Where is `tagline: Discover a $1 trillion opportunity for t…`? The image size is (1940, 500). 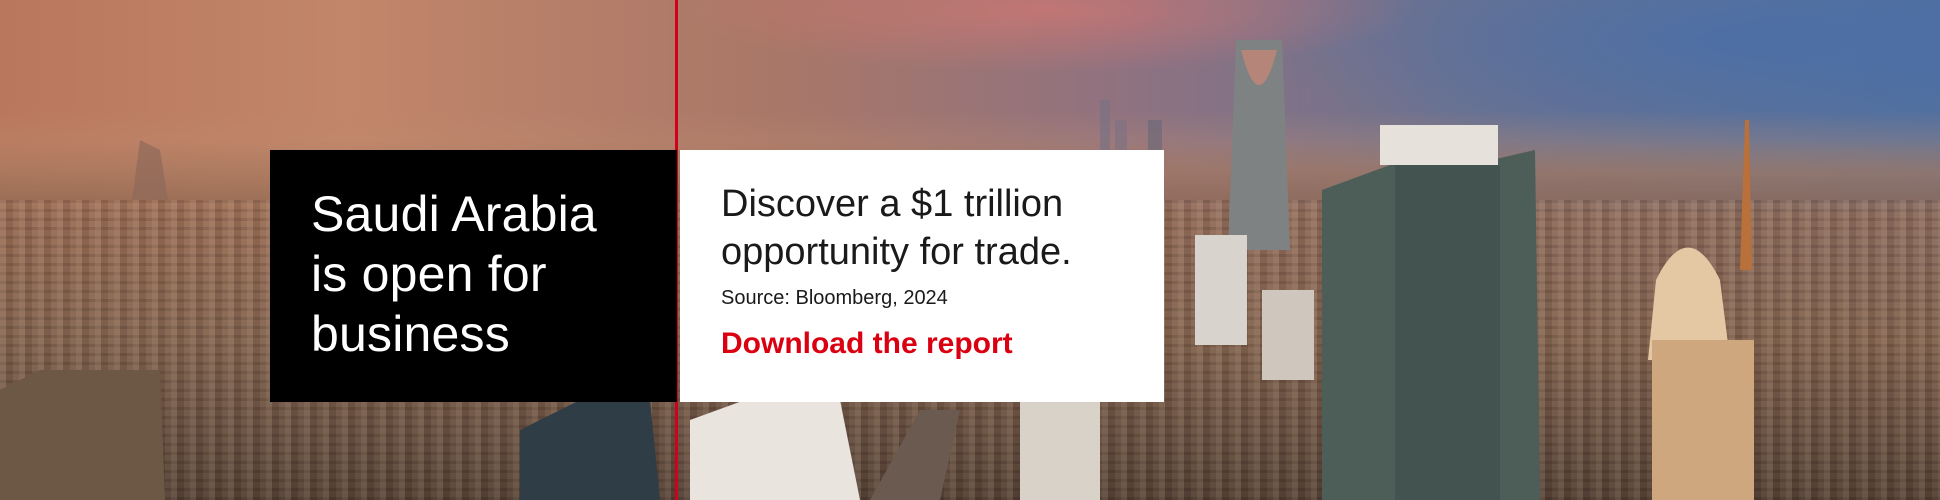 tagline: Discover a $1 trillion opportunity for t… is located at coordinates (896, 228).